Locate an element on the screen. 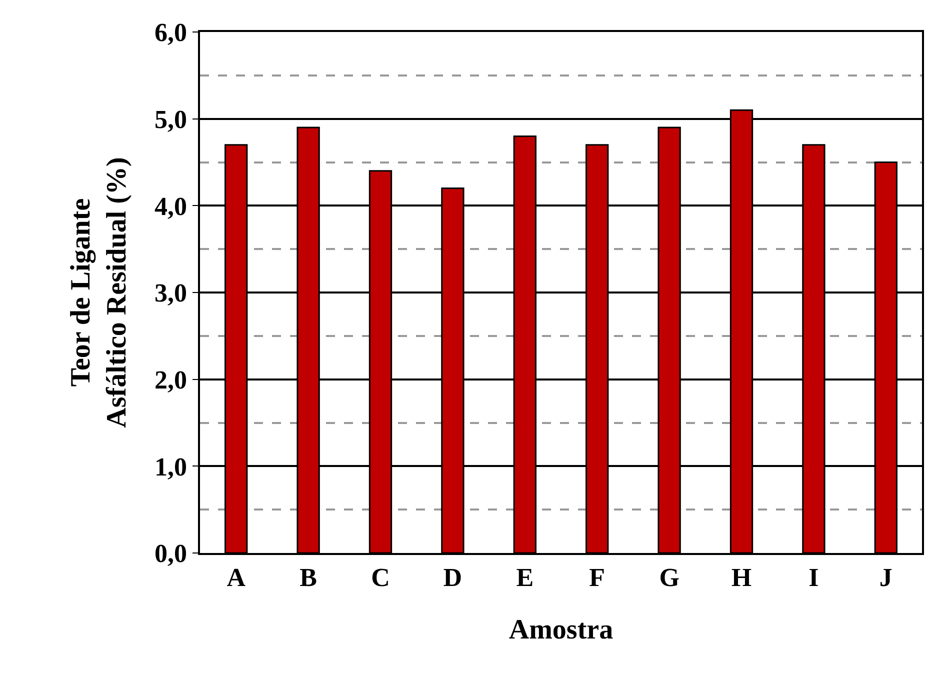 The image size is (926, 676). x-tick-label: A is located at coordinates (236, 577).